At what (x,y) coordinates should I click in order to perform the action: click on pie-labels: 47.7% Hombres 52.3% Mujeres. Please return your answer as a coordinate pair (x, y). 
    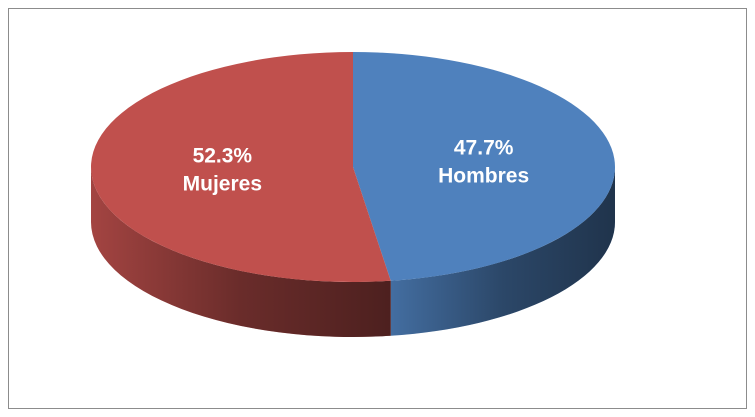
    Looking at the image, I should click on (356, 165).